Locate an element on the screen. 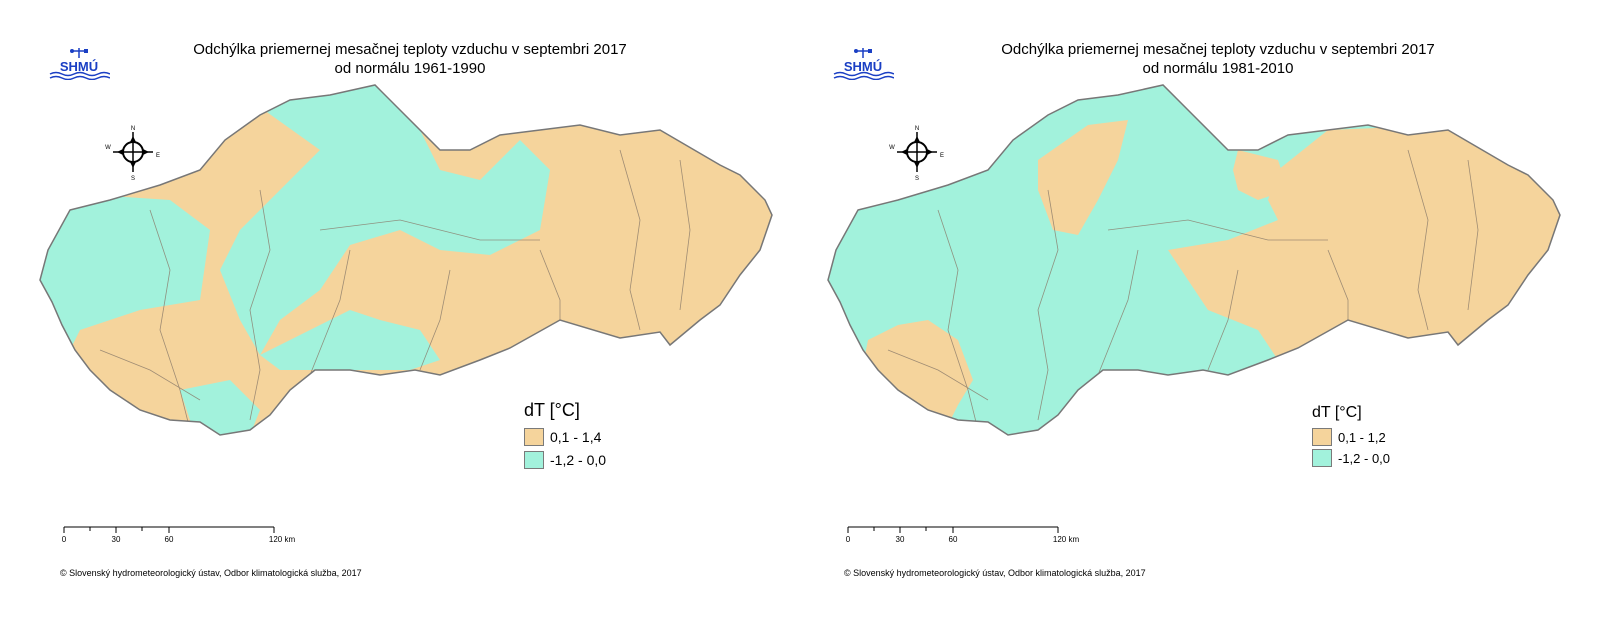 The width and height of the screenshot is (1600, 618). cool-zone-central is located at coordinates (385, 220).